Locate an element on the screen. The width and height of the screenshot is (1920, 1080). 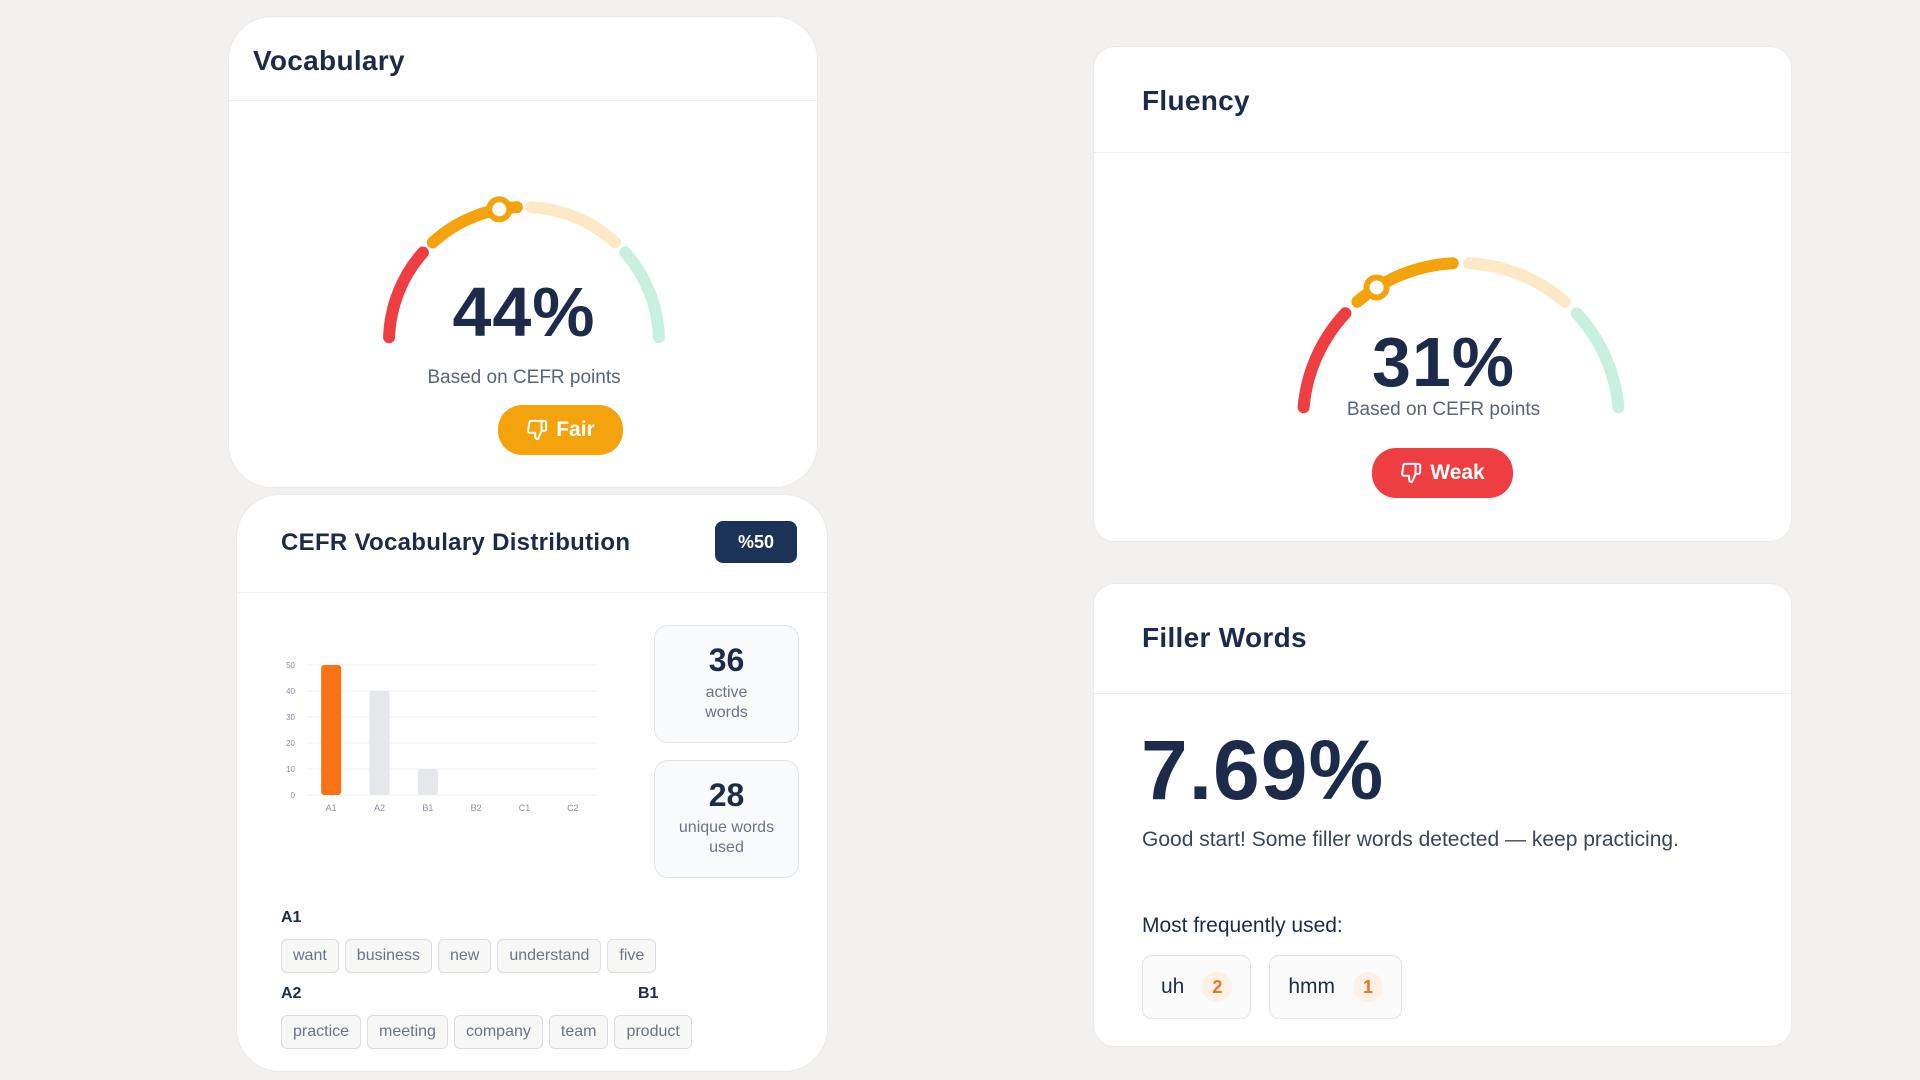
fluency-rating-badge: Weak is located at coordinates (1442, 473).